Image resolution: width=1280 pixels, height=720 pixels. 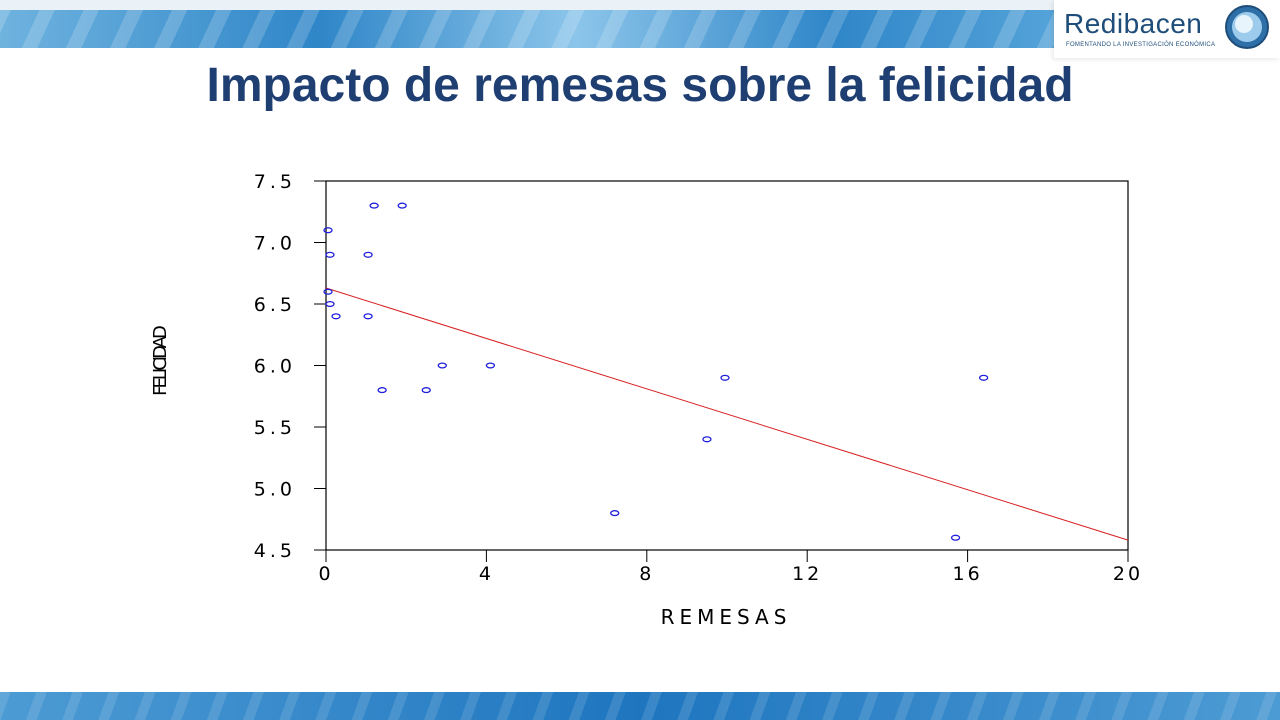 I want to click on logo-name: Redibacen, so click(x=1133, y=23).